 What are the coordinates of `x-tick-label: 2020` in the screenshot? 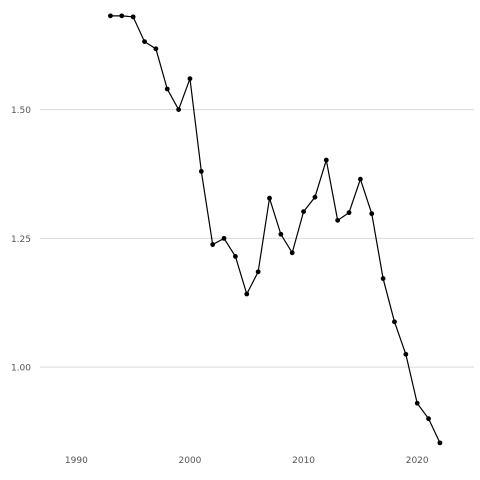 It's located at (417, 461).